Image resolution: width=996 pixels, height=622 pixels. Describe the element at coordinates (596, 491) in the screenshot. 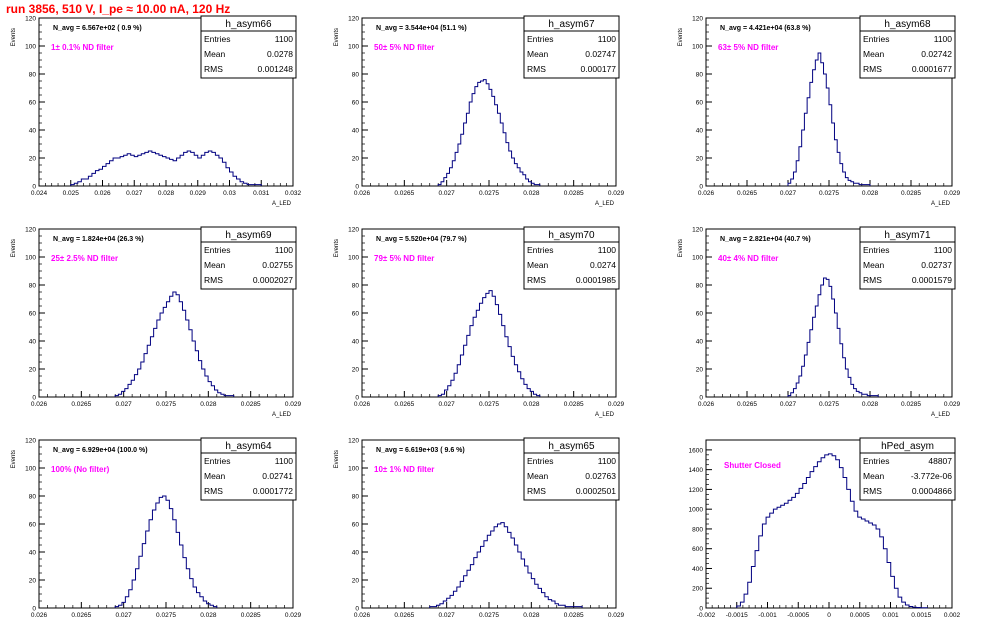

I see `stats-rms-value: 0.0002501` at that location.